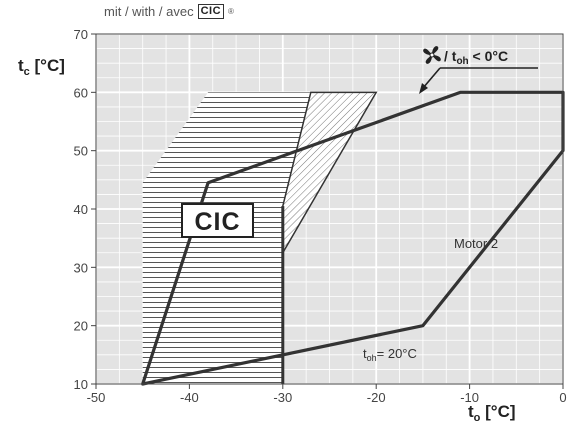 The image size is (571, 423). Describe the element at coordinates (423, 88) in the screenshot. I see `fan-leader-arrowhead` at that location.